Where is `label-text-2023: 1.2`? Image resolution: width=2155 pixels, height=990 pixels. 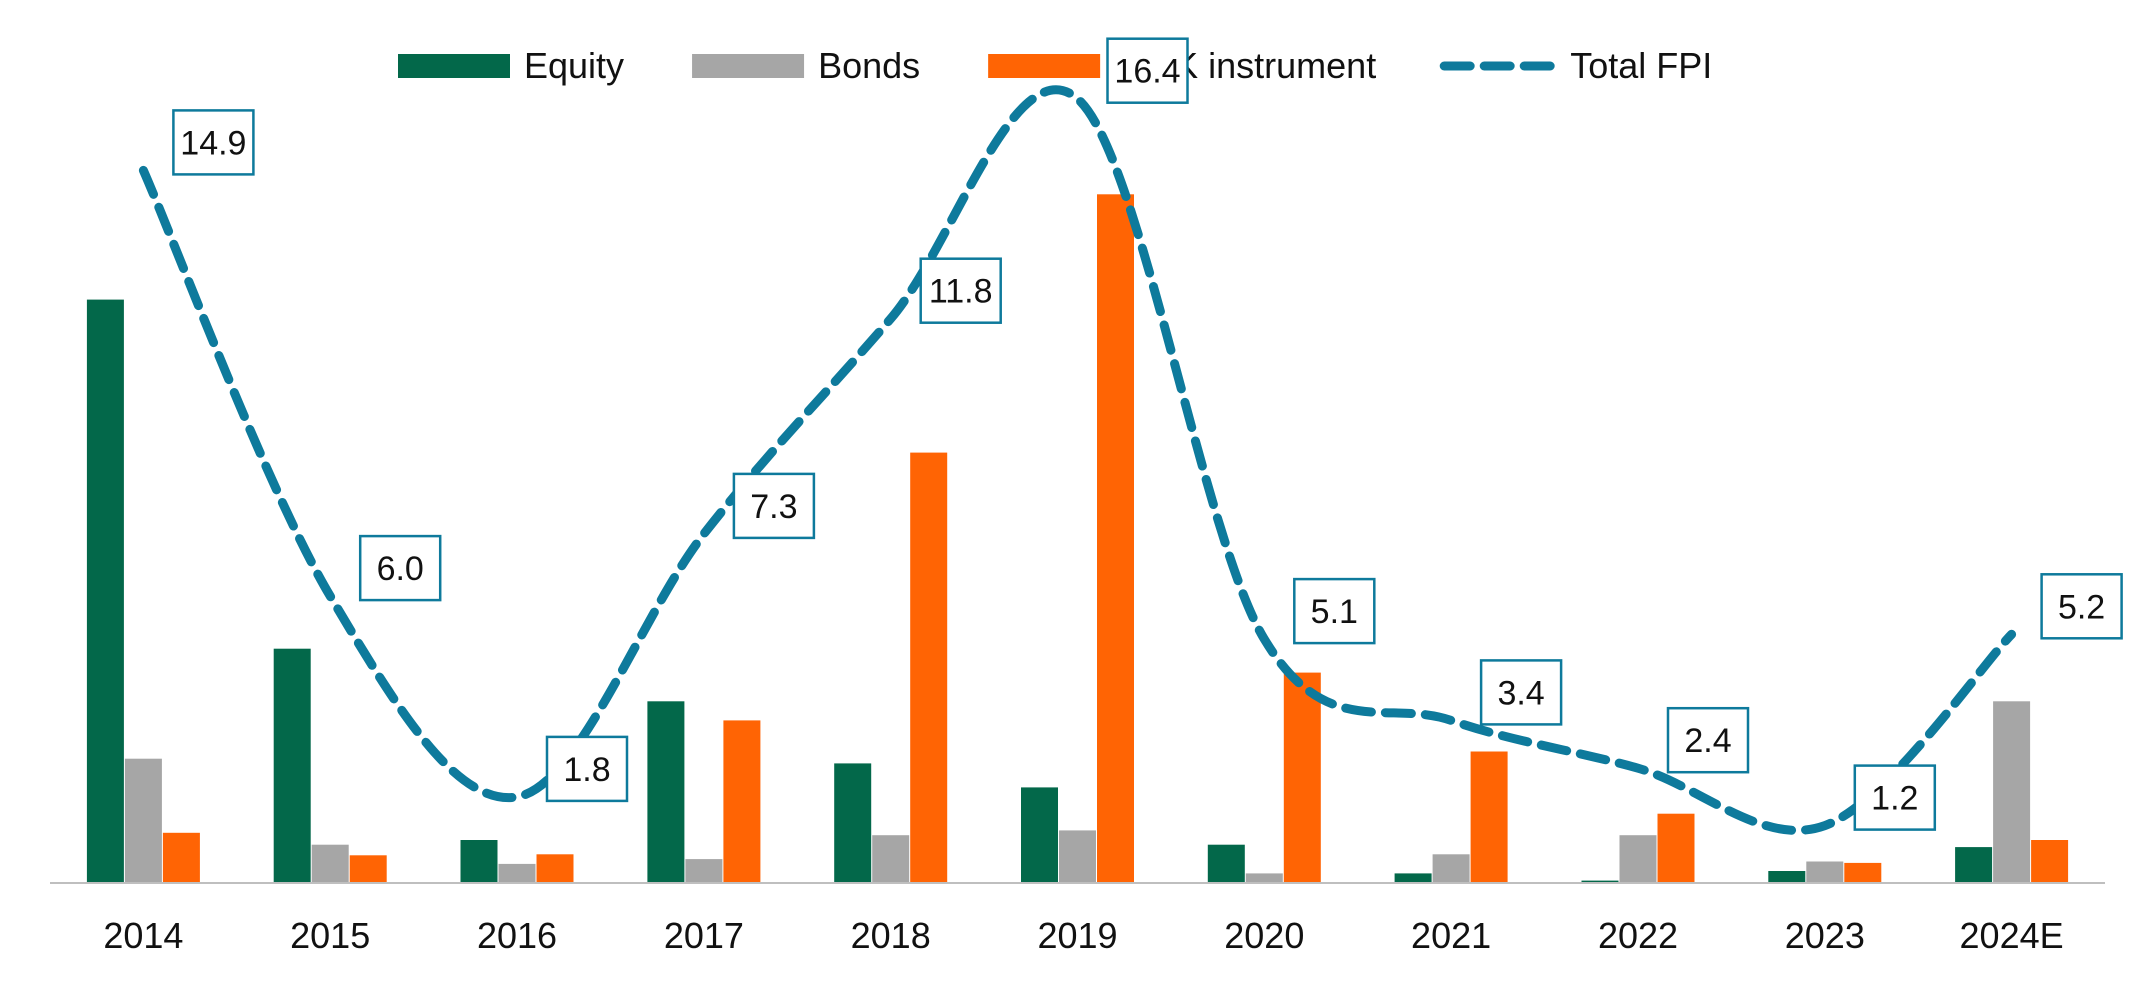 label-text-2023: 1.2 is located at coordinates (1894, 799).